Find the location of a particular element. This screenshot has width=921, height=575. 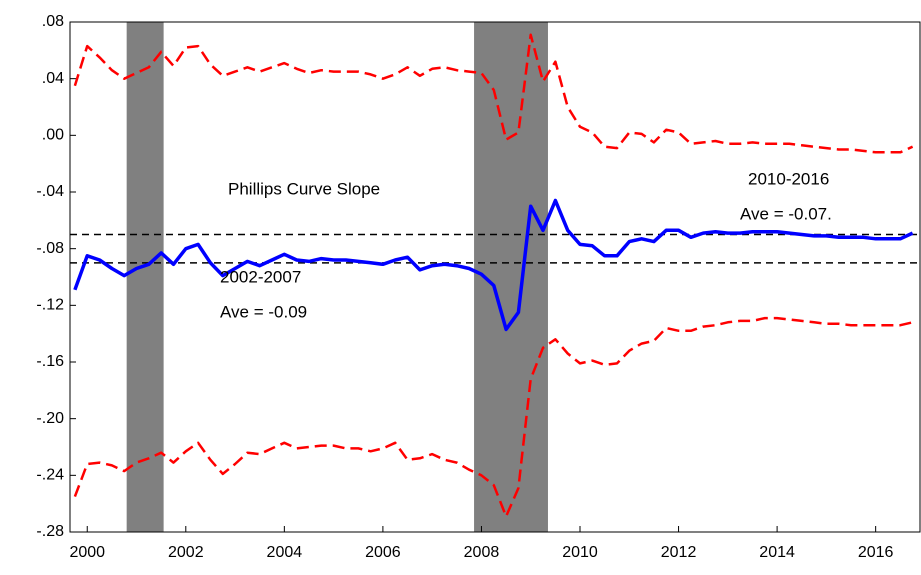

y-tick-label: -.12 is located at coordinates (50, 305).